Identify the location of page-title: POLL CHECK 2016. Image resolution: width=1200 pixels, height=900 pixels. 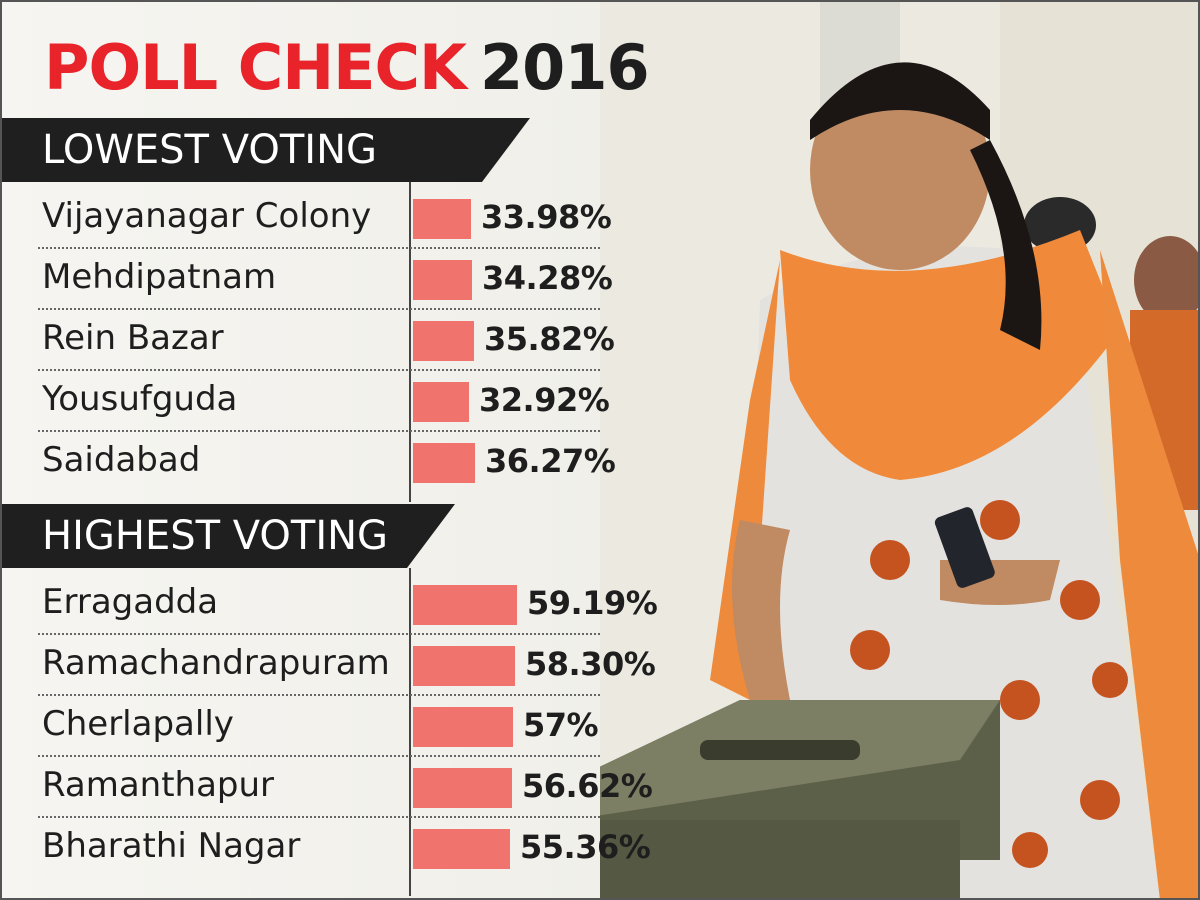
(347, 68).